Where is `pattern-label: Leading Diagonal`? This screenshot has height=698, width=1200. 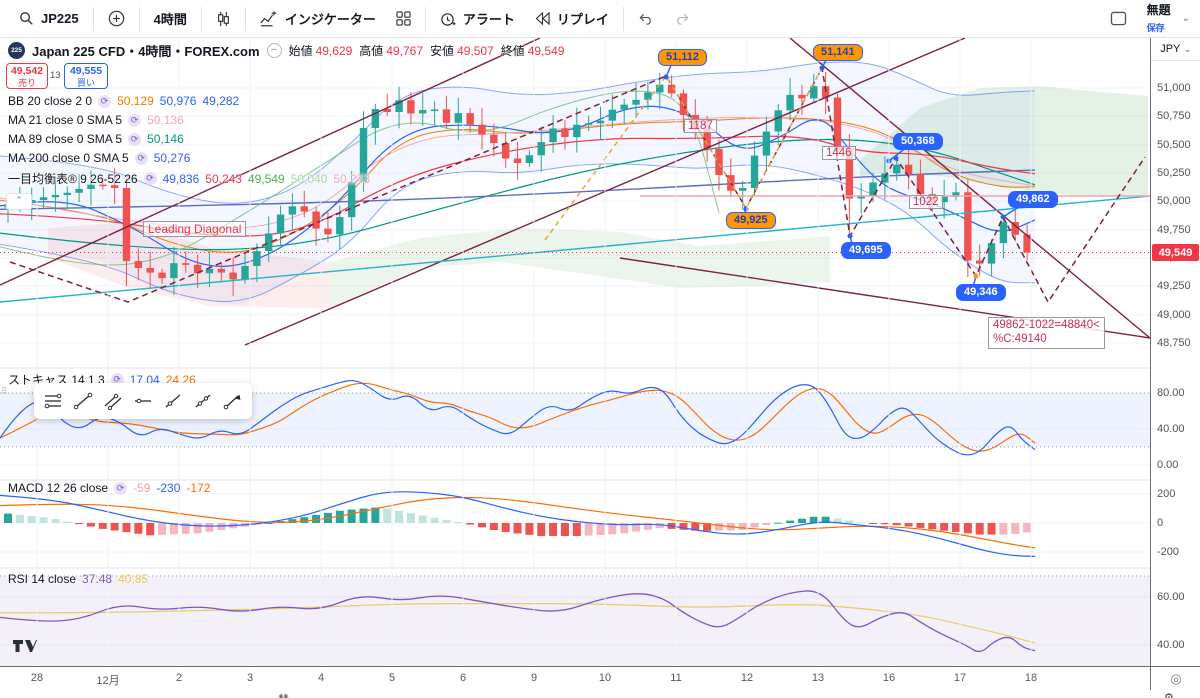
pattern-label: Leading Diagonal is located at coordinates (195, 229).